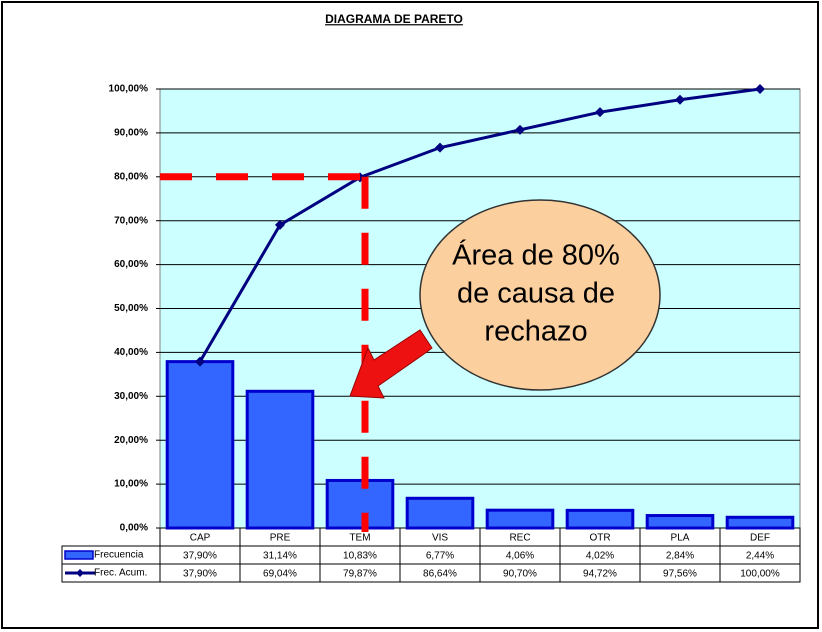 The image size is (822, 632). Describe the element at coordinates (440, 556) in the screenshot. I see `data-label: 6,77%` at that location.